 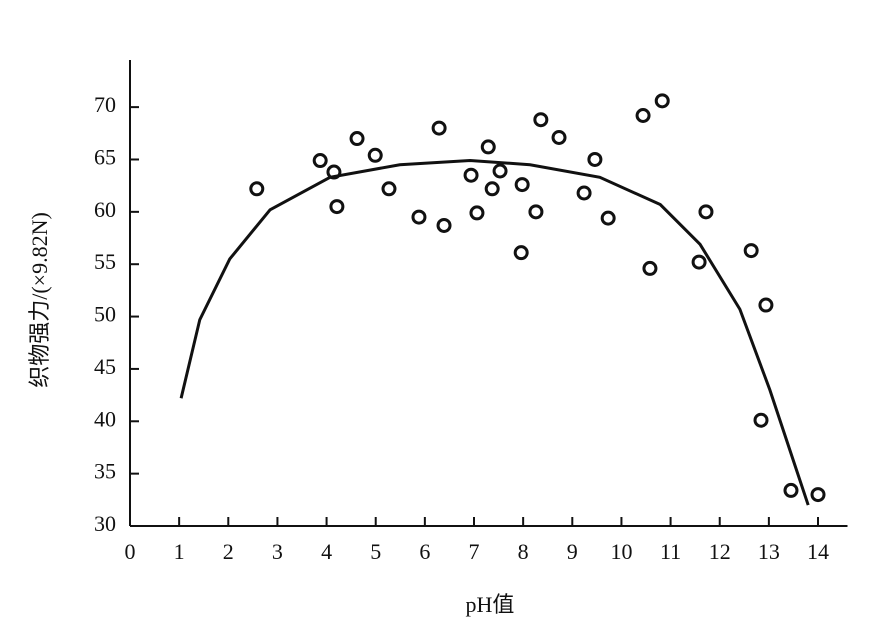 What do you see at coordinates (39, 300) in the screenshot?
I see `y-axis-label: 织物强力/(×9.82N)` at bounding box center [39, 300].